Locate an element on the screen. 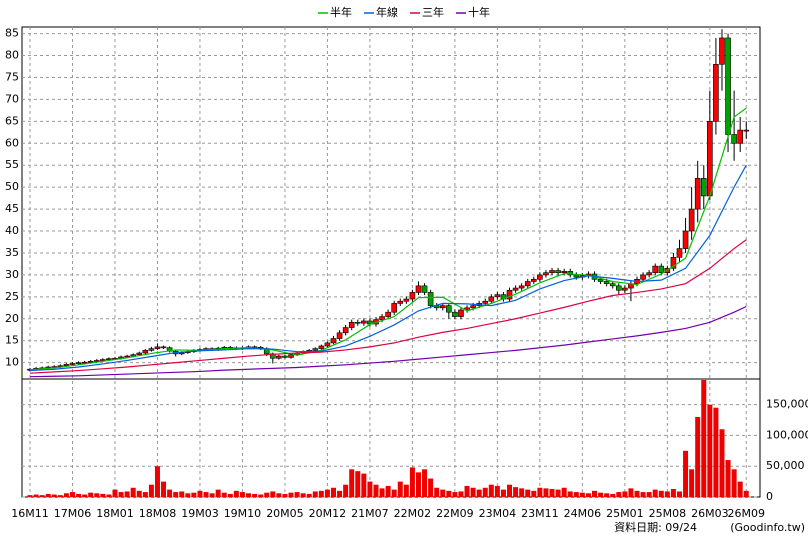 This screenshot has width=808, height=540. x-tick-label: 17M06 is located at coordinates (73, 513).